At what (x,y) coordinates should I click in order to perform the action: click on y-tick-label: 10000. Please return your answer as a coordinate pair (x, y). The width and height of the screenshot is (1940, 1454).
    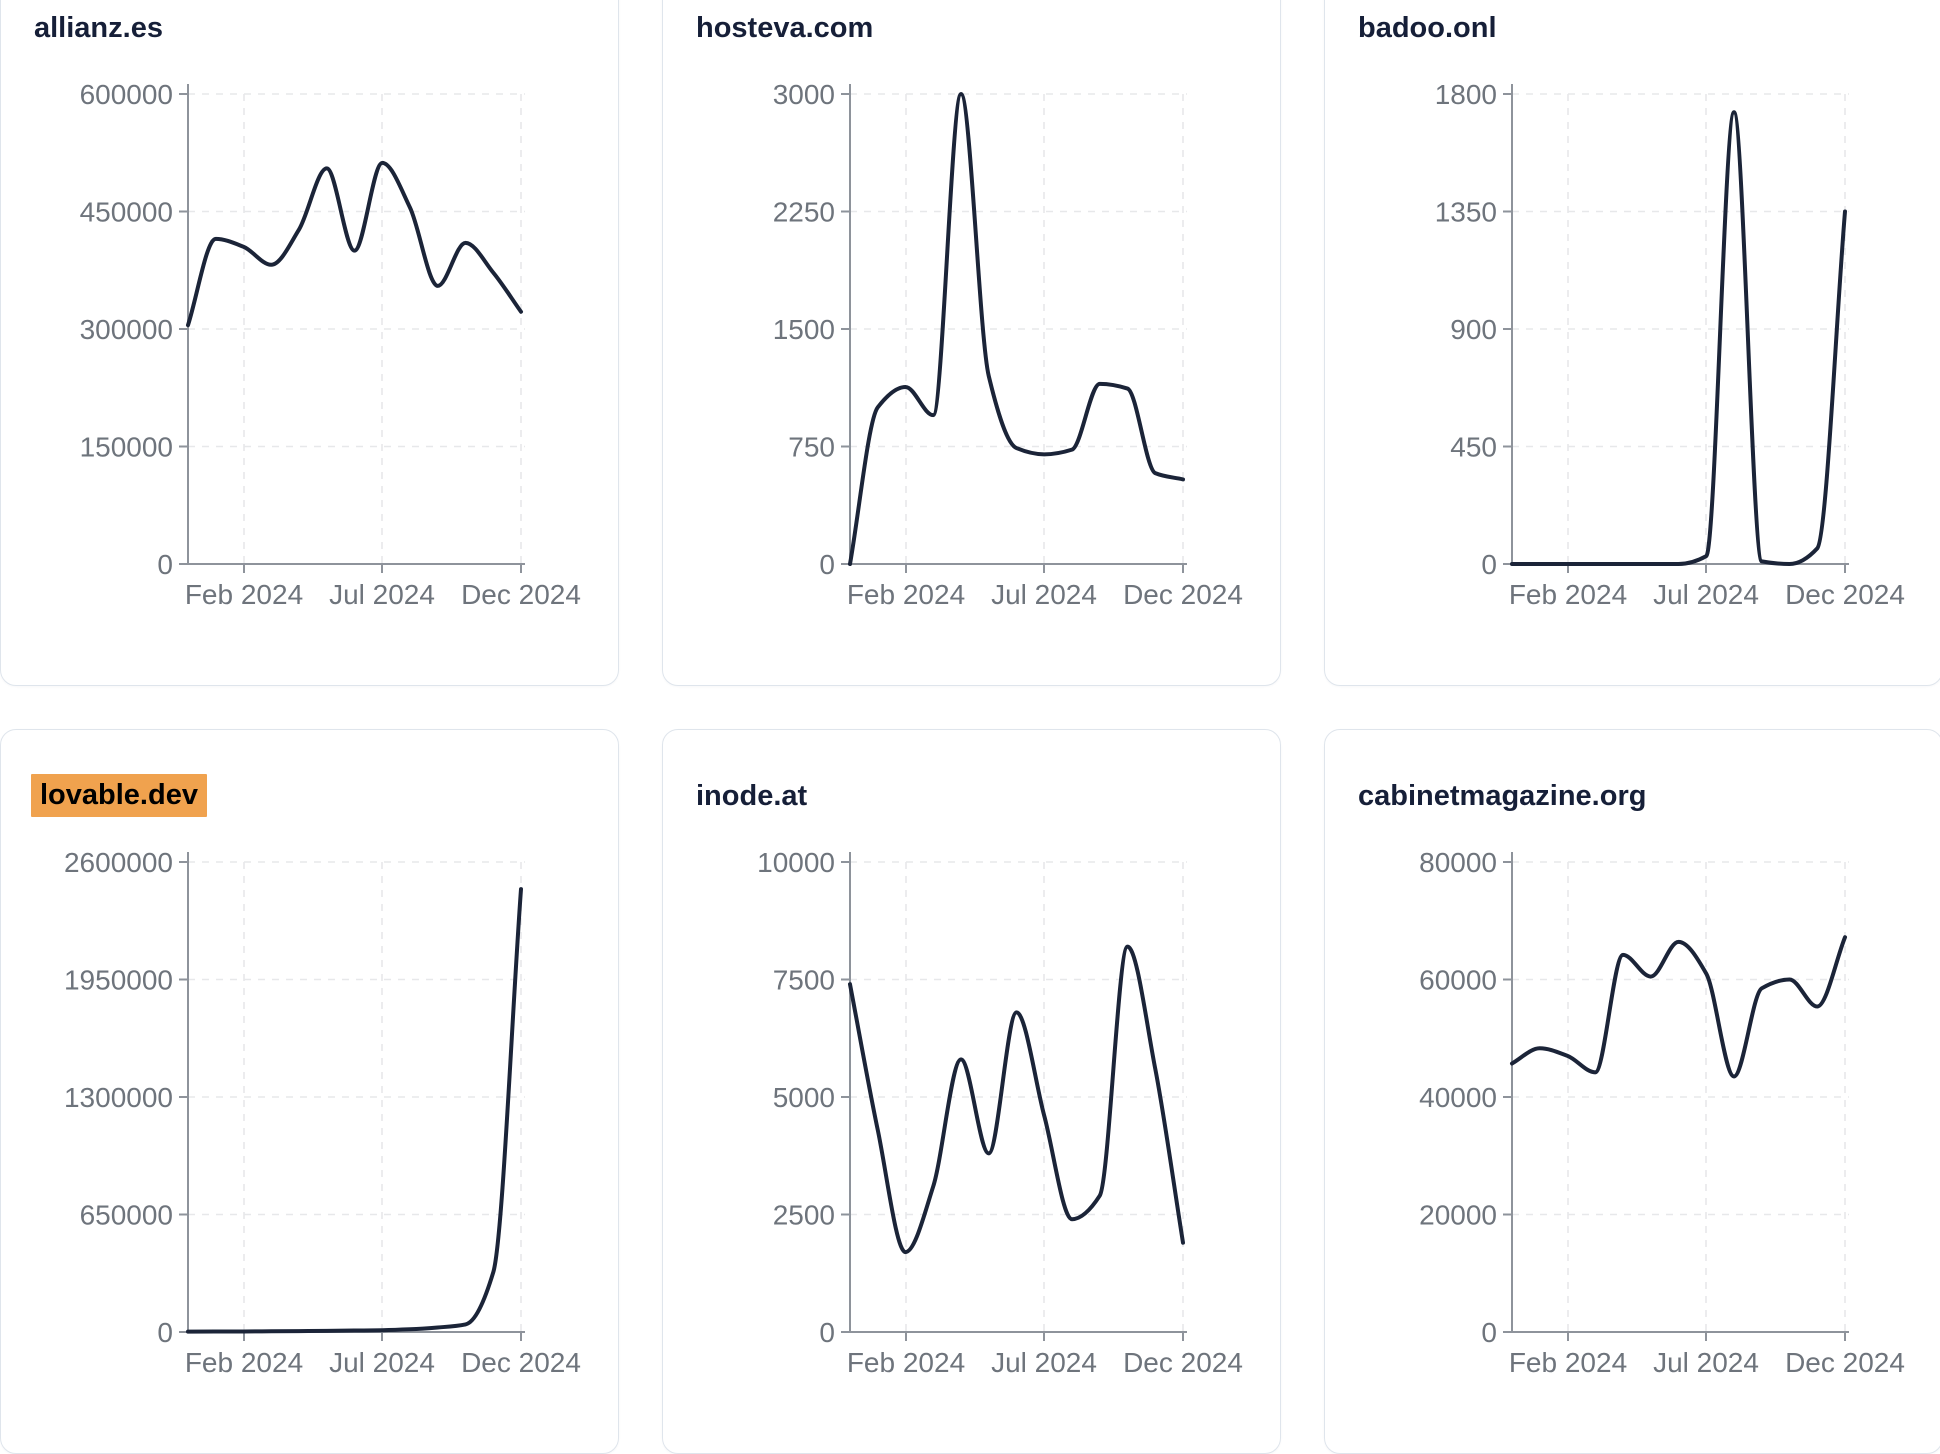
    Looking at the image, I should click on (796, 862).